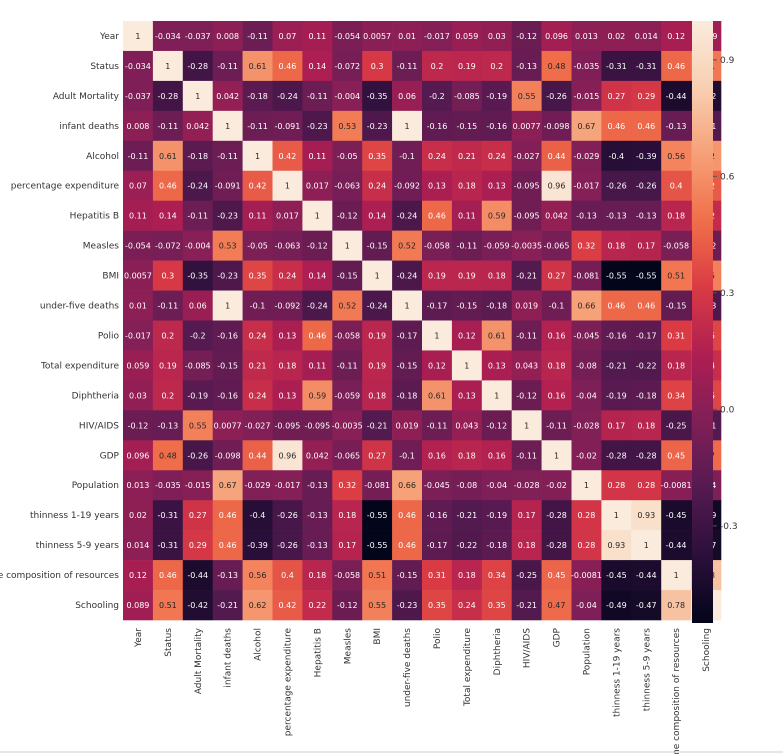 This screenshot has height=754, width=783. What do you see at coordinates (526, 365) in the screenshot?
I see `cell-value-label: 0.043` at bounding box center [526, 365].